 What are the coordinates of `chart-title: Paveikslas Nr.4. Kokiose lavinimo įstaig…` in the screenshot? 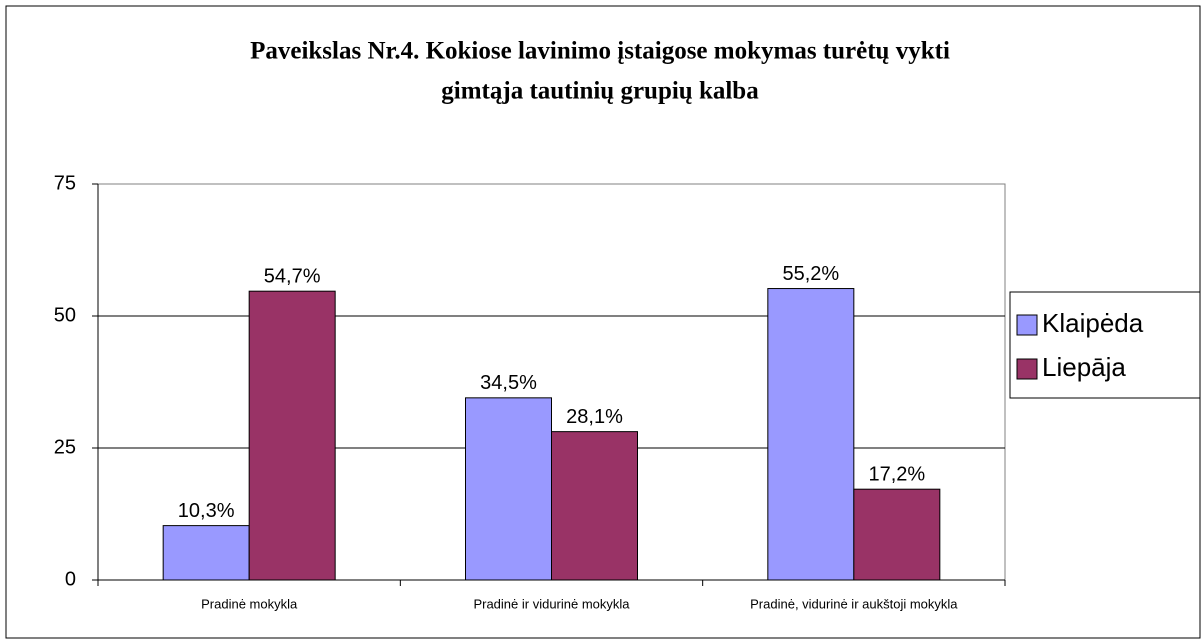 It's located at (600, 51).